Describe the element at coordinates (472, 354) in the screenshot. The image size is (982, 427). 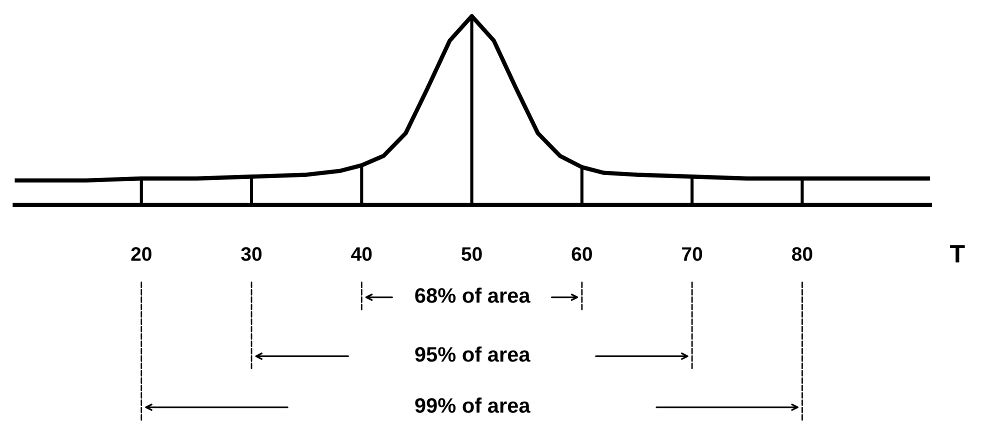
I see `text: 95% of area` at that location.